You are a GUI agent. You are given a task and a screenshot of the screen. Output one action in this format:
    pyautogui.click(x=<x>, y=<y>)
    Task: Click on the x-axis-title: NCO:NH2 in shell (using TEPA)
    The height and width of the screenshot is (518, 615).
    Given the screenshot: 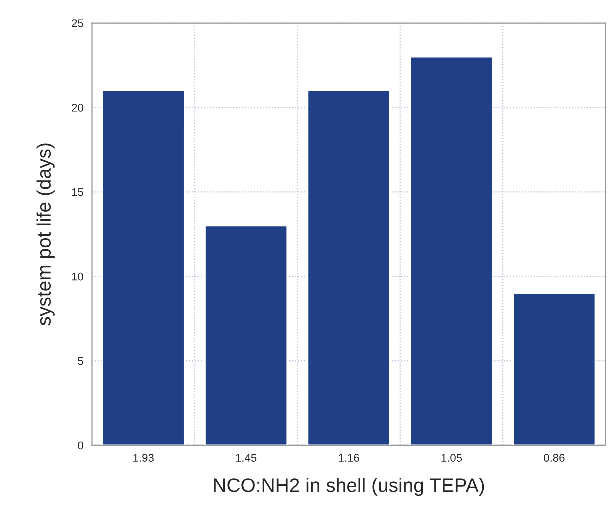 What is the action you would take?
    pyautogui.click(x=349, y=487)
    